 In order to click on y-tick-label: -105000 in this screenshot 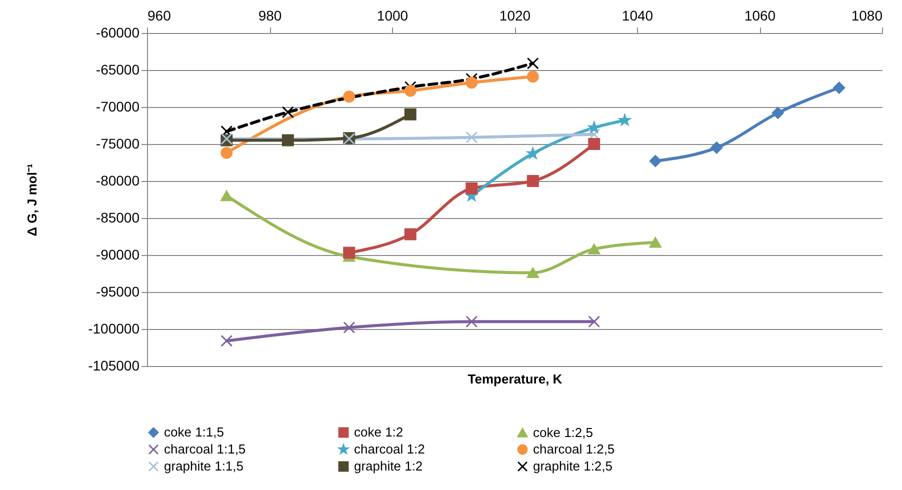, I will do `click(114, 366)`.